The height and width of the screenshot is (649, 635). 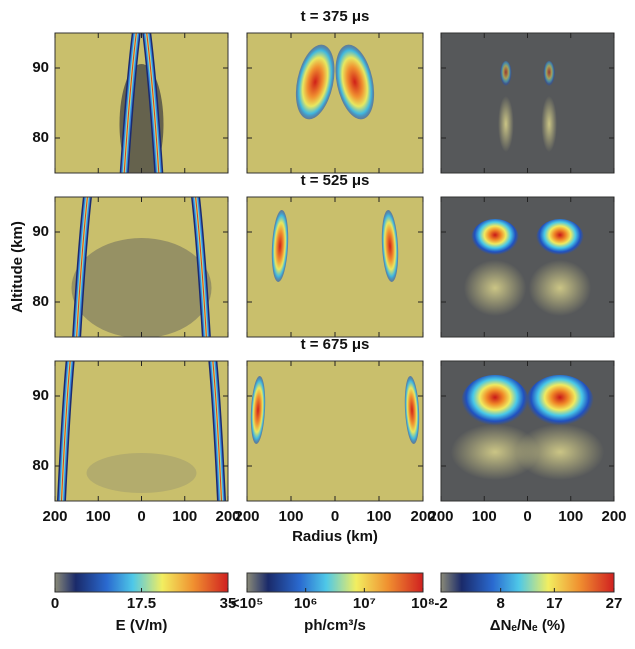 I want to click on colorbar-tick-label: 0, so click(x=55, y=603).